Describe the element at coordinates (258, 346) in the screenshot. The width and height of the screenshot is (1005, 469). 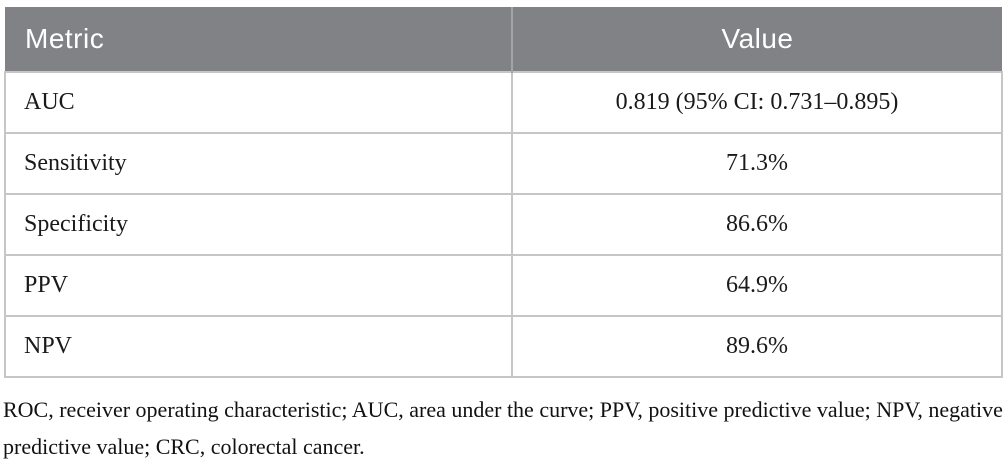
I see `metric-cell-npv: NPV` at that location.